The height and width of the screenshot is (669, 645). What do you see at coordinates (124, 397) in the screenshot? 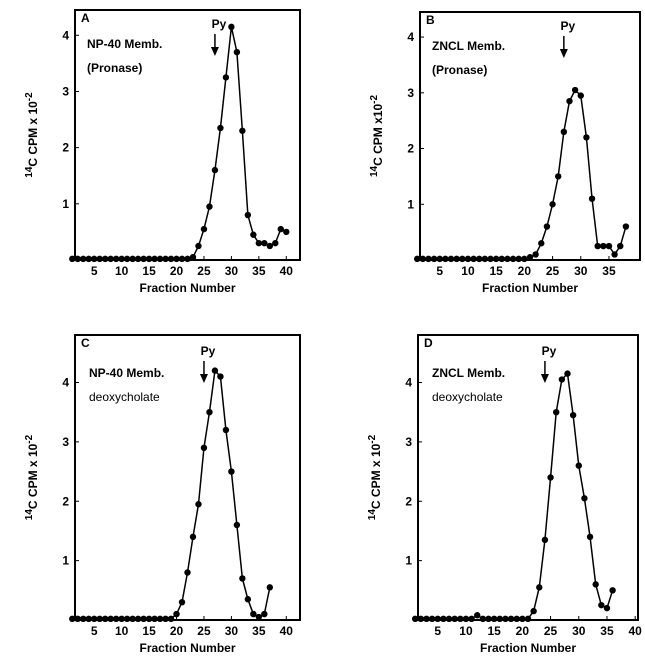
I see `panel-title: deoxycholate` at bounding box center [124, 397].